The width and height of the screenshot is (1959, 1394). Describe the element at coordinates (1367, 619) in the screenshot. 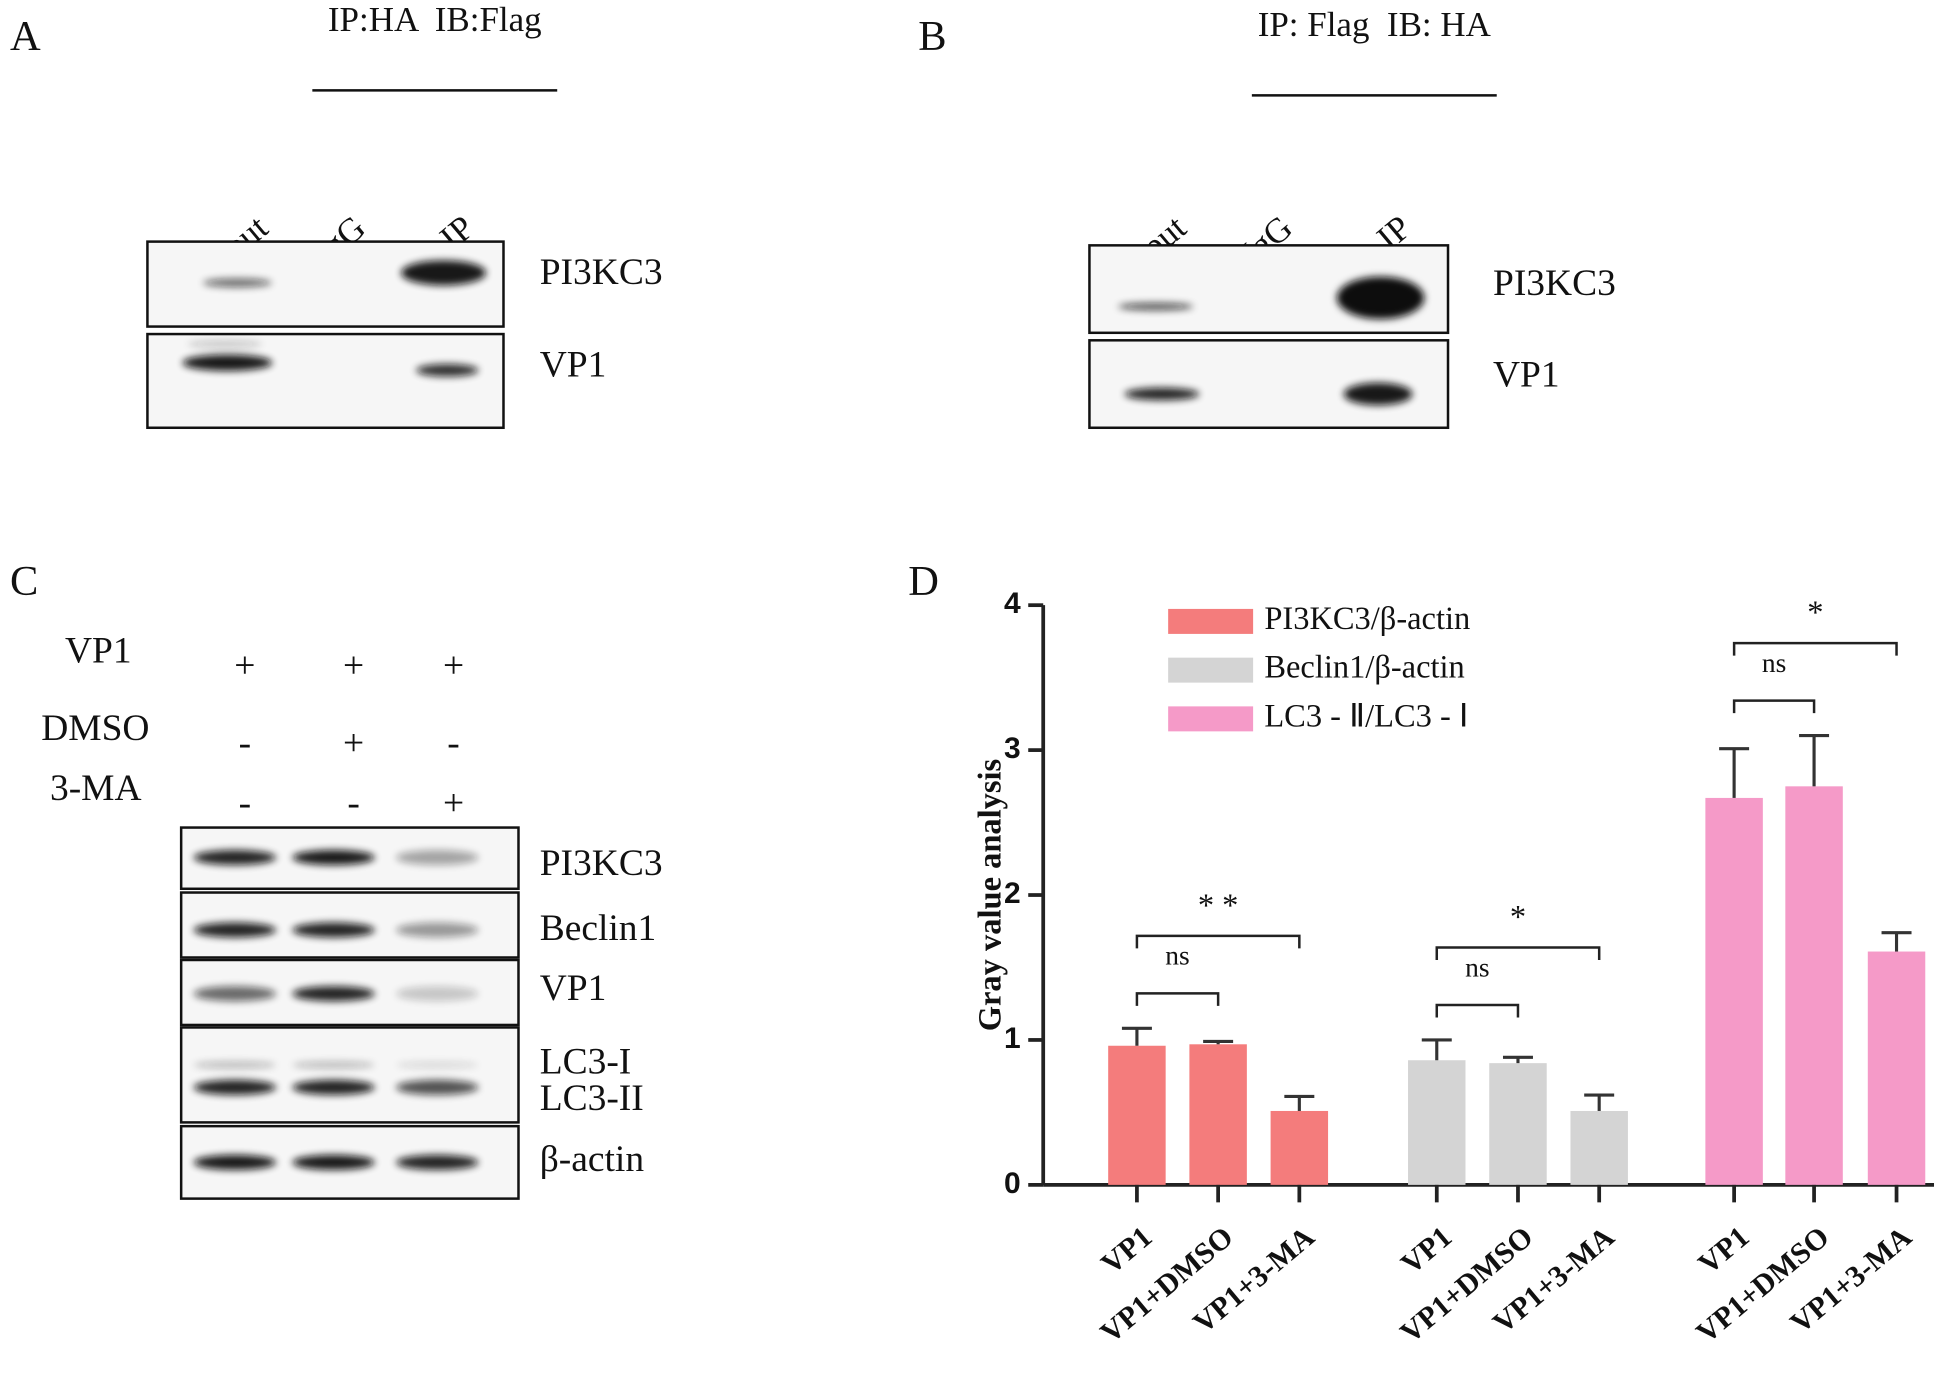

I see `legend-label: PI3KC3/β-actin` at that location.